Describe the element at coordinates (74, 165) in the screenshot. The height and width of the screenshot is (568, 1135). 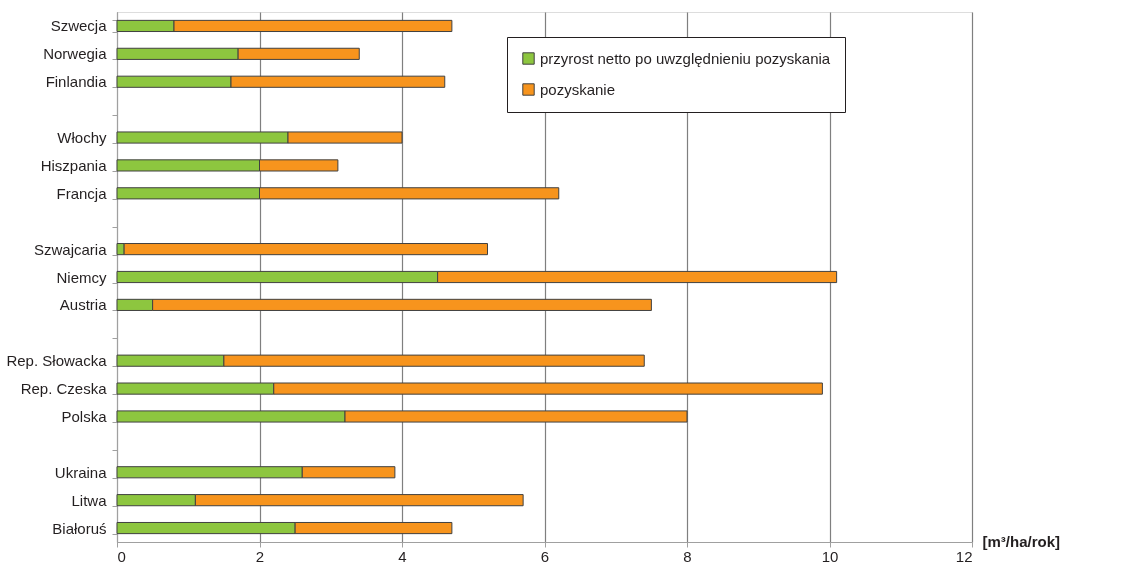
I see `y-tick-label: Hiszpania` at that location.